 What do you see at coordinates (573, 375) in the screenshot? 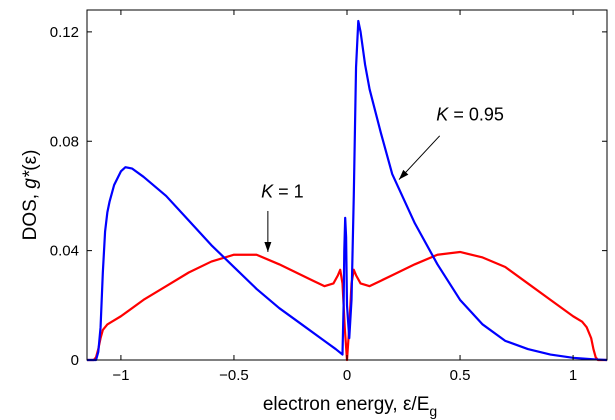
I see `x-tick-label: 1` at bounding box center [573, 375].